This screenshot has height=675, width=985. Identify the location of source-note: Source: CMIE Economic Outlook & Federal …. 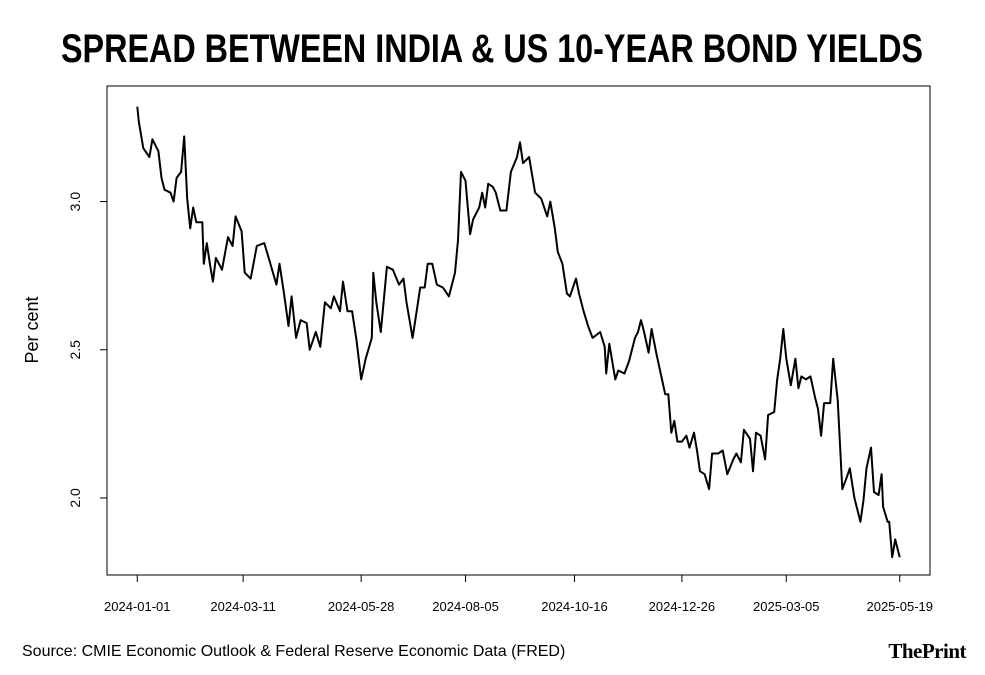
(293, 651).